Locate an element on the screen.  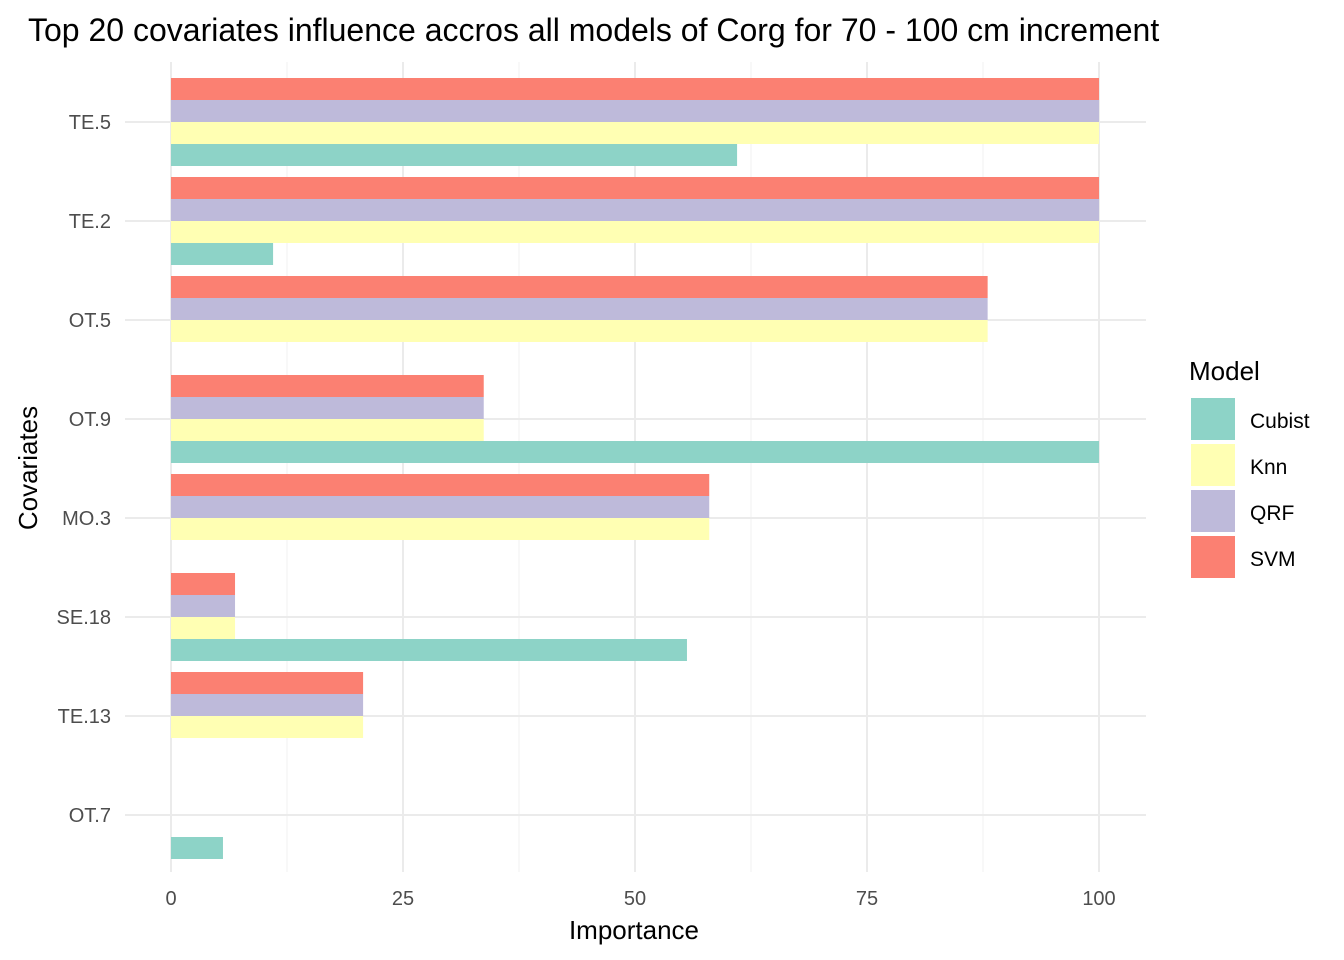
legend-label: SVM is located at coordinates (1273, 559).